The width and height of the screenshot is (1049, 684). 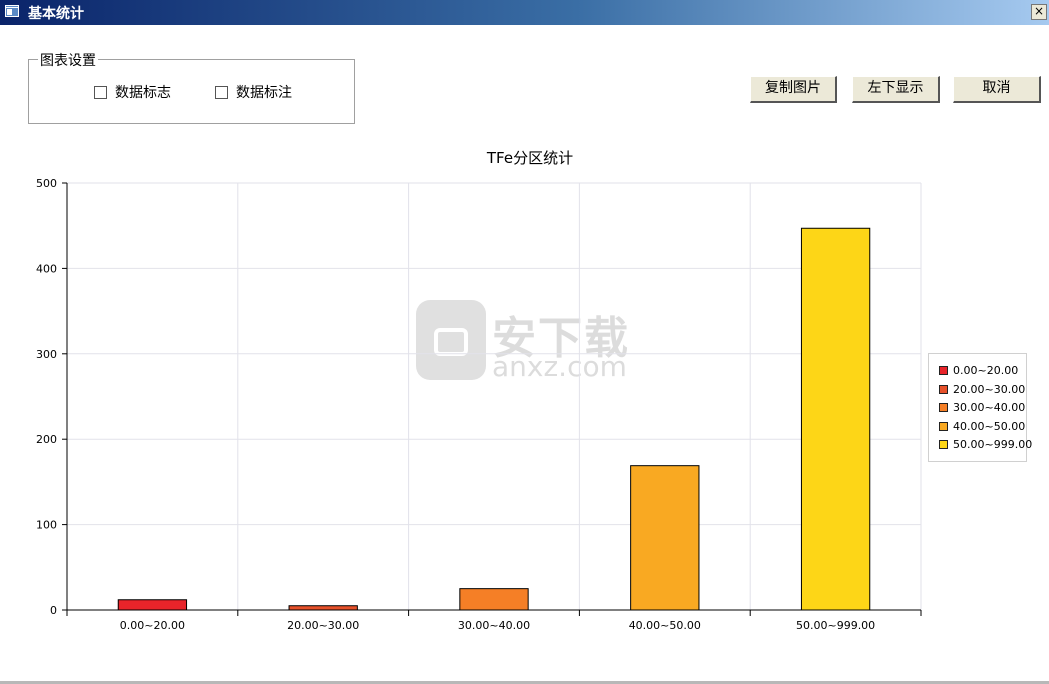 I want to click on legend-item: 50.00~999.00, so click(x=985, y=444).